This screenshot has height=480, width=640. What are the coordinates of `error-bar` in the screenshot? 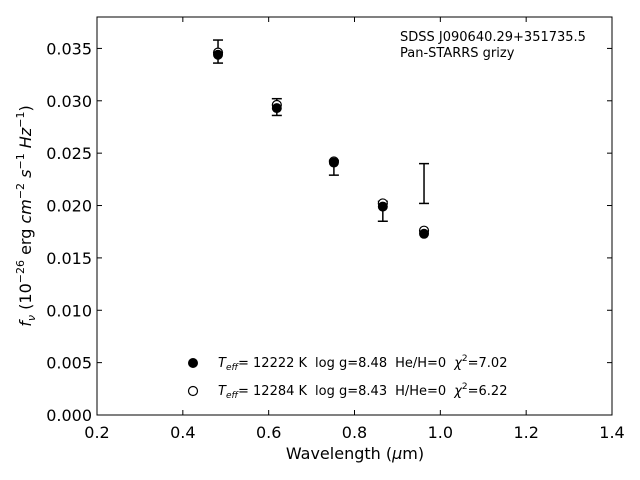 It's located at (424, 183).